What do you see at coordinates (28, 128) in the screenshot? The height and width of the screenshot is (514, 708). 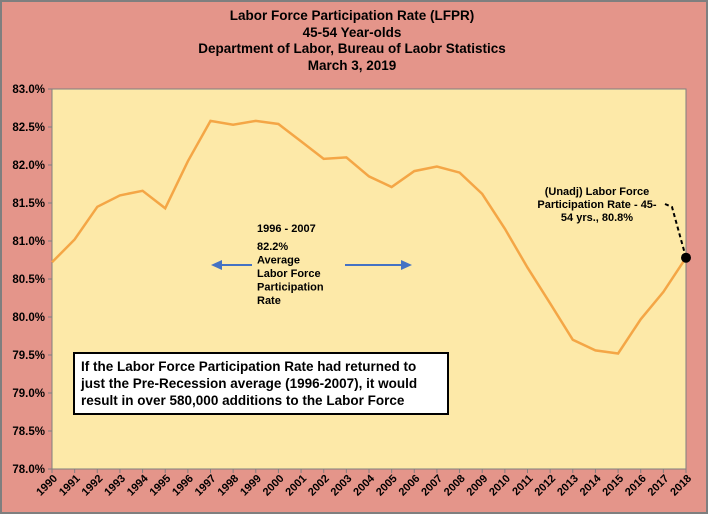 I see `y-tick-label: 82.5%` at bounding box center [28, 128].